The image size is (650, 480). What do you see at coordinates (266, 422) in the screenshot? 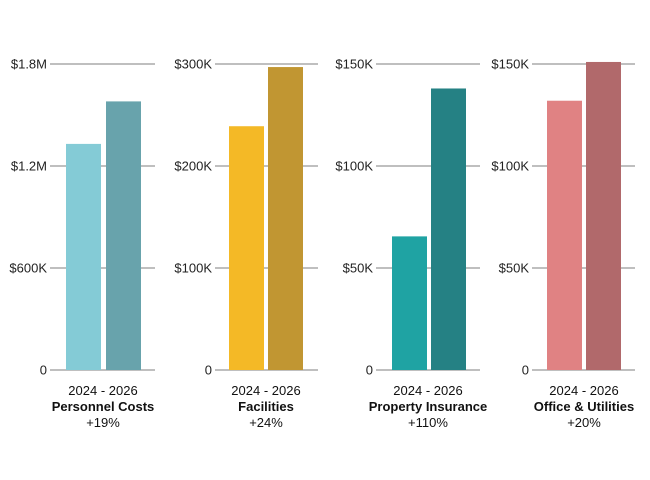
I see `change-label: +24%` at bounding box center [266, 422].